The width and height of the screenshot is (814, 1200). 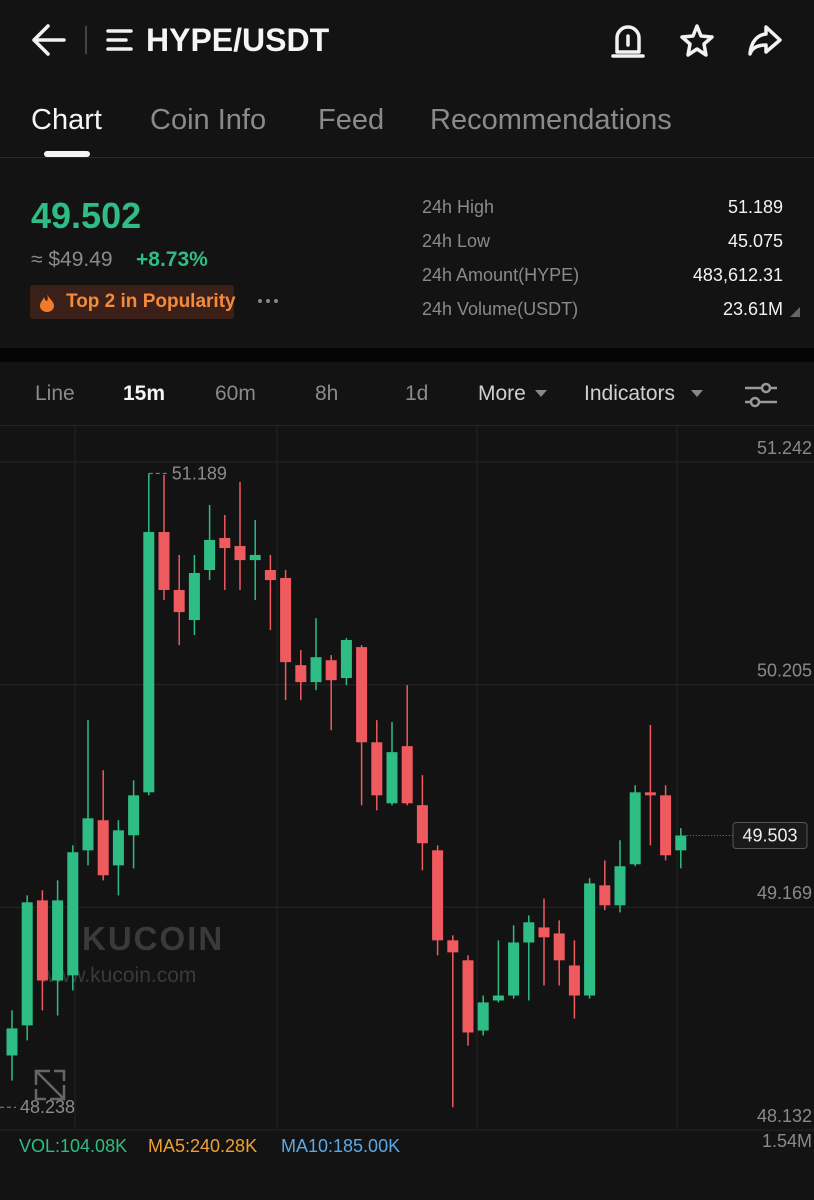 I want to click on toolbar-item: 8h, so click(x=327, y=393).